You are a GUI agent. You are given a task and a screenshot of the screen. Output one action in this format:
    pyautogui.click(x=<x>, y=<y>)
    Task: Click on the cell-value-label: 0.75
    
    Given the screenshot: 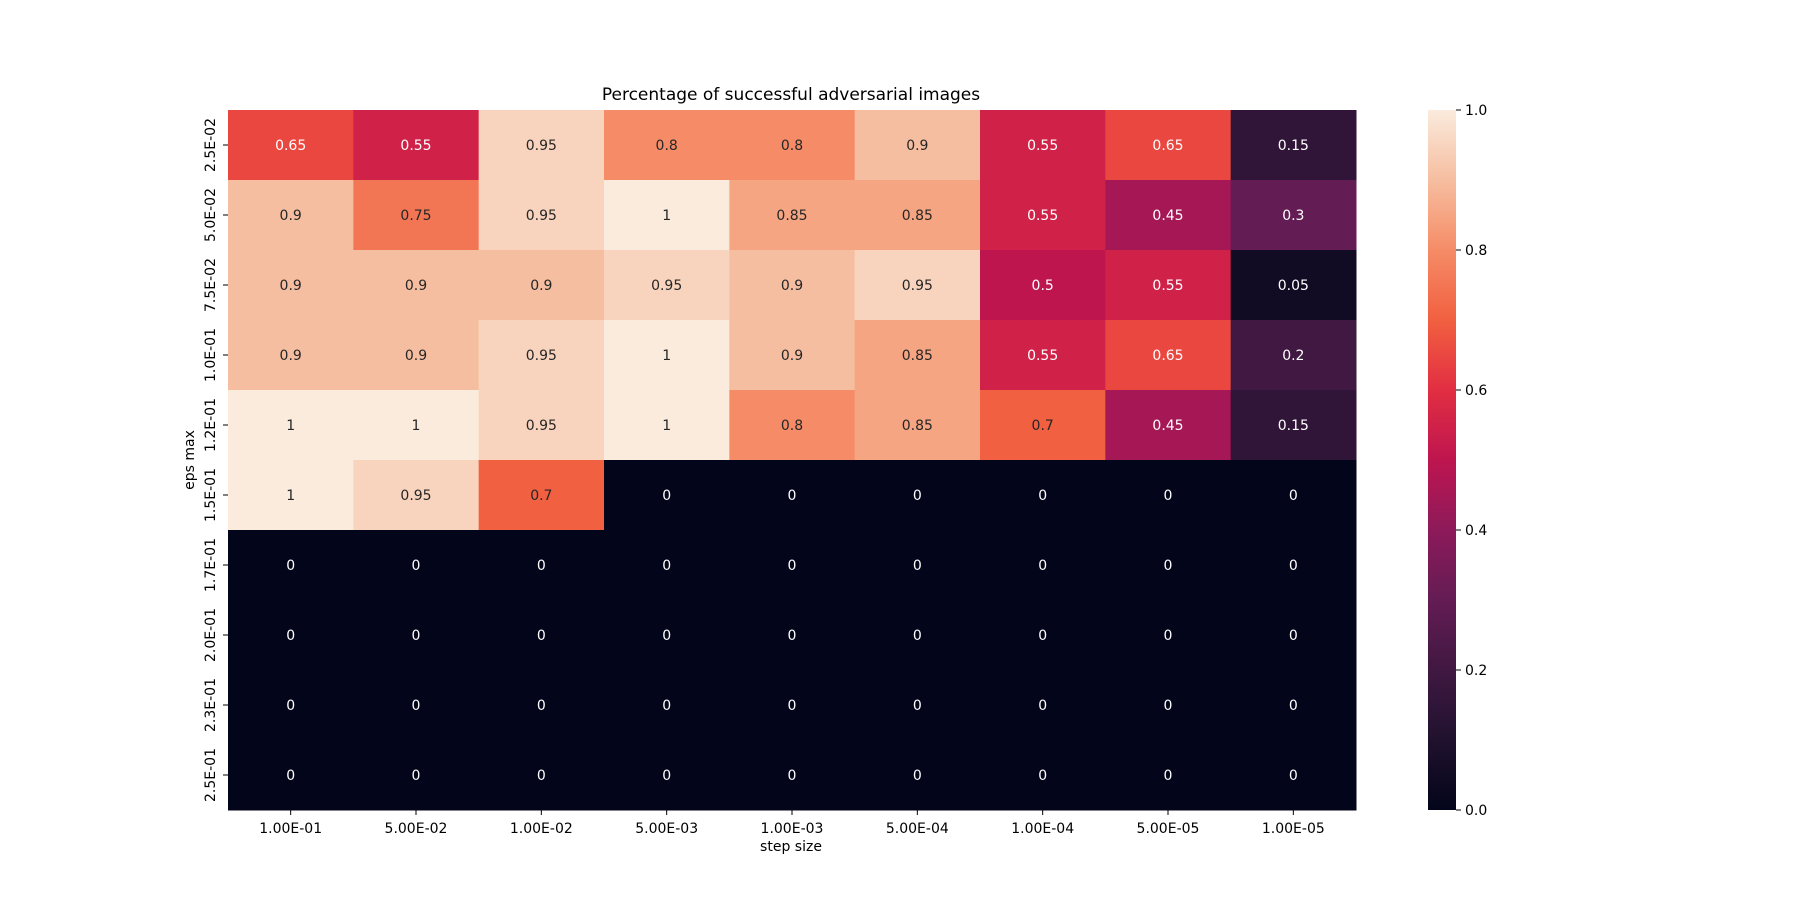 What is the action you would take?
    pyautogui.click(x=415, y=216)
    